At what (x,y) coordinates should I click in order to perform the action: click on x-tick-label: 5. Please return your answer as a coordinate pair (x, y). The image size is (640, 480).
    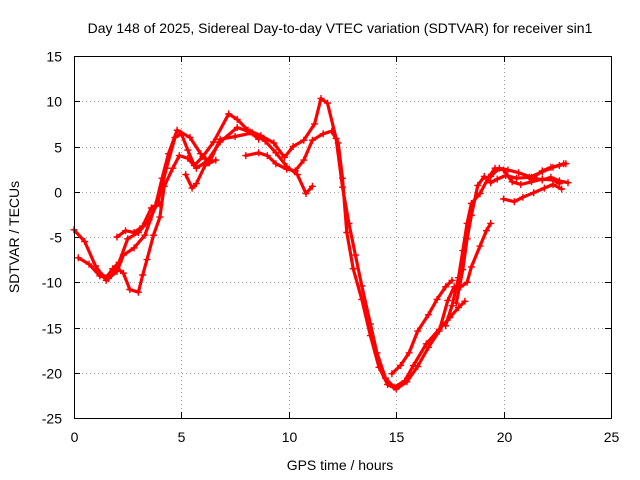
    Looking at the image, I should click on (182, 437).